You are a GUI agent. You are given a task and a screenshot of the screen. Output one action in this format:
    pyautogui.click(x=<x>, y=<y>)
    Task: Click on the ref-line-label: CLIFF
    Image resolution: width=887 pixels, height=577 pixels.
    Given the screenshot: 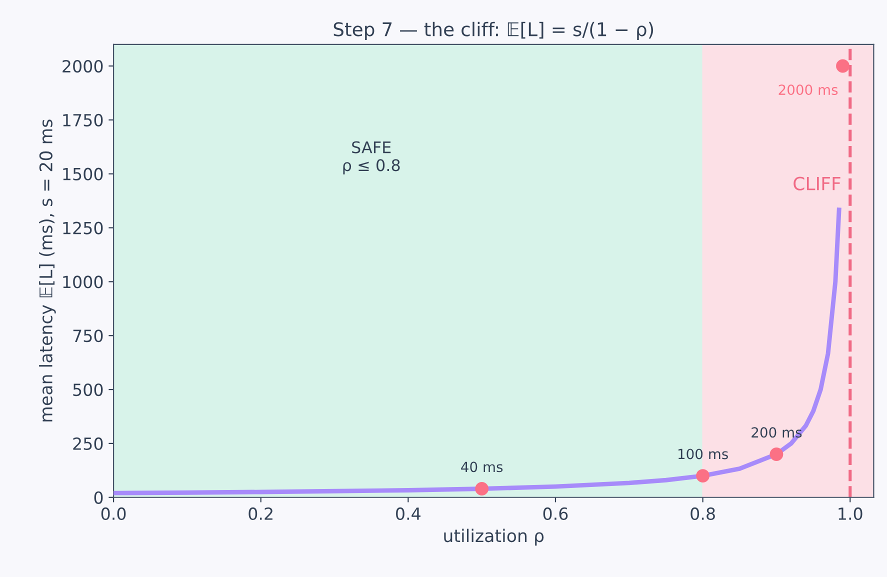 What is the action you would take?
    pyautogui.click(x=817, y=183)
    